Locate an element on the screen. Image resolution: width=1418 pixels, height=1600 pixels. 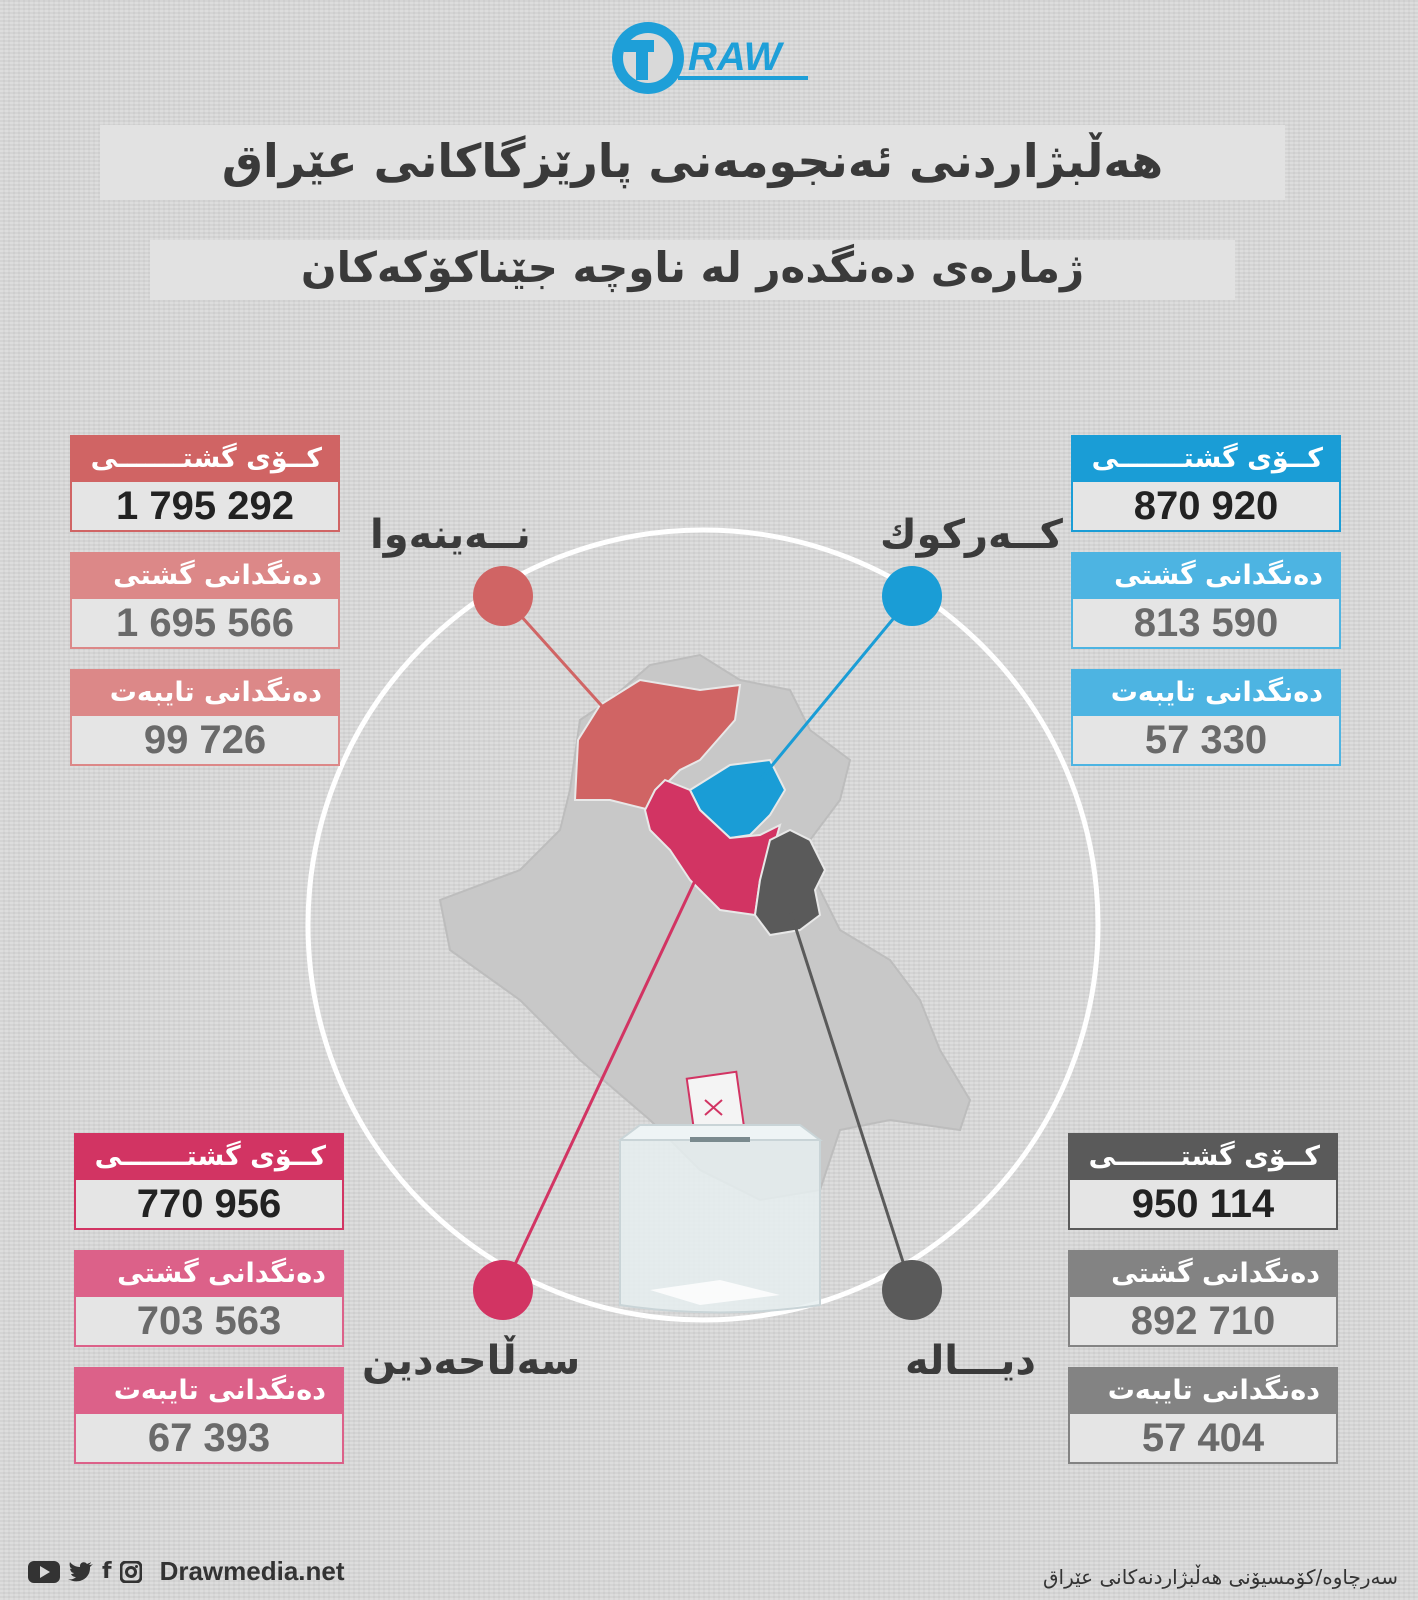
diyala-special-card: دەنگدانی تایبەت 57 404 is located at coordinates (1203, 1415).